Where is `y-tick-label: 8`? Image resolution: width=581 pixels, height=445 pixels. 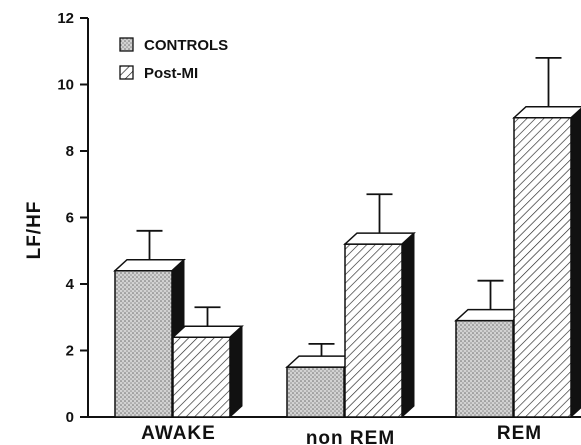 y-tick-label: 8 is located at coordinates (70, 151).